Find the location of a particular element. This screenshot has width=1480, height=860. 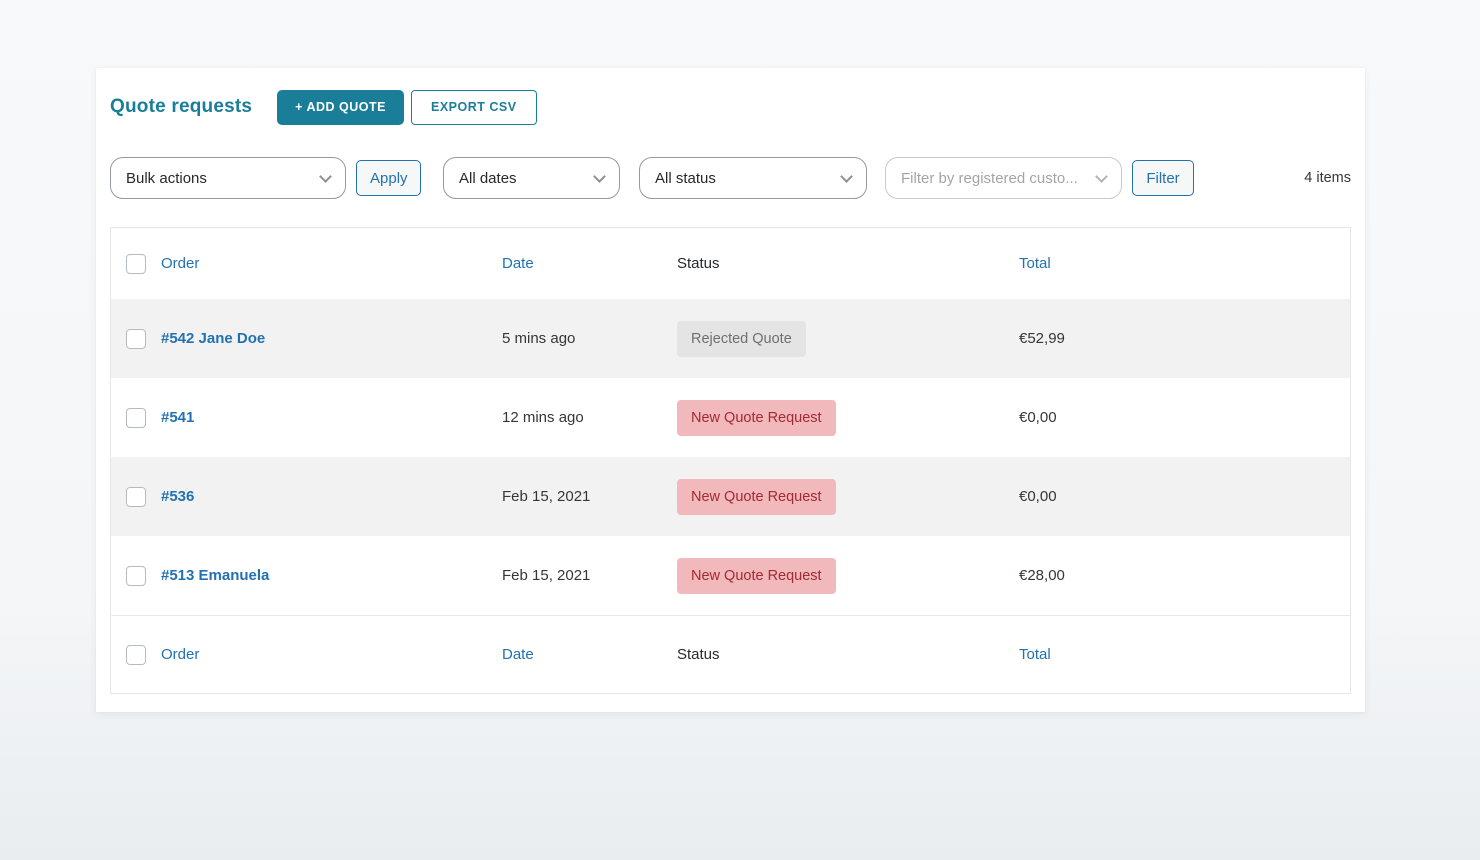

column-footer-total: Total is located at coordinates (1035, 654).